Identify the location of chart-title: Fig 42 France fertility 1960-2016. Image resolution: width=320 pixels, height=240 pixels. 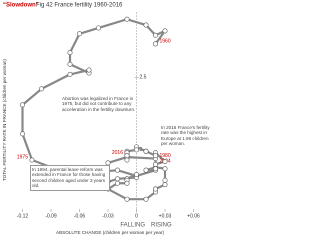
(79, 6).